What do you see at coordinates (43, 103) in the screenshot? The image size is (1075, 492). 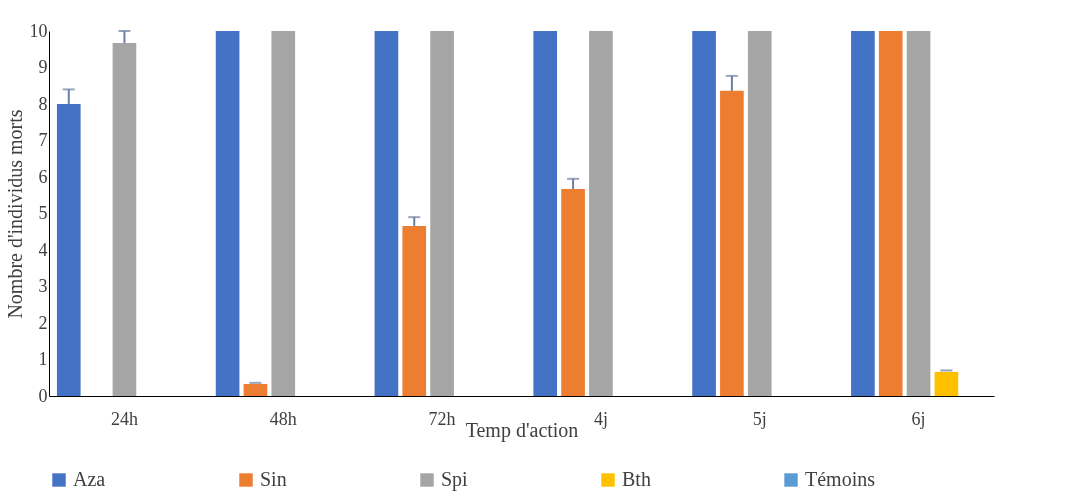 I see `y-tick-label: 8` at bounding box center [43, 103].